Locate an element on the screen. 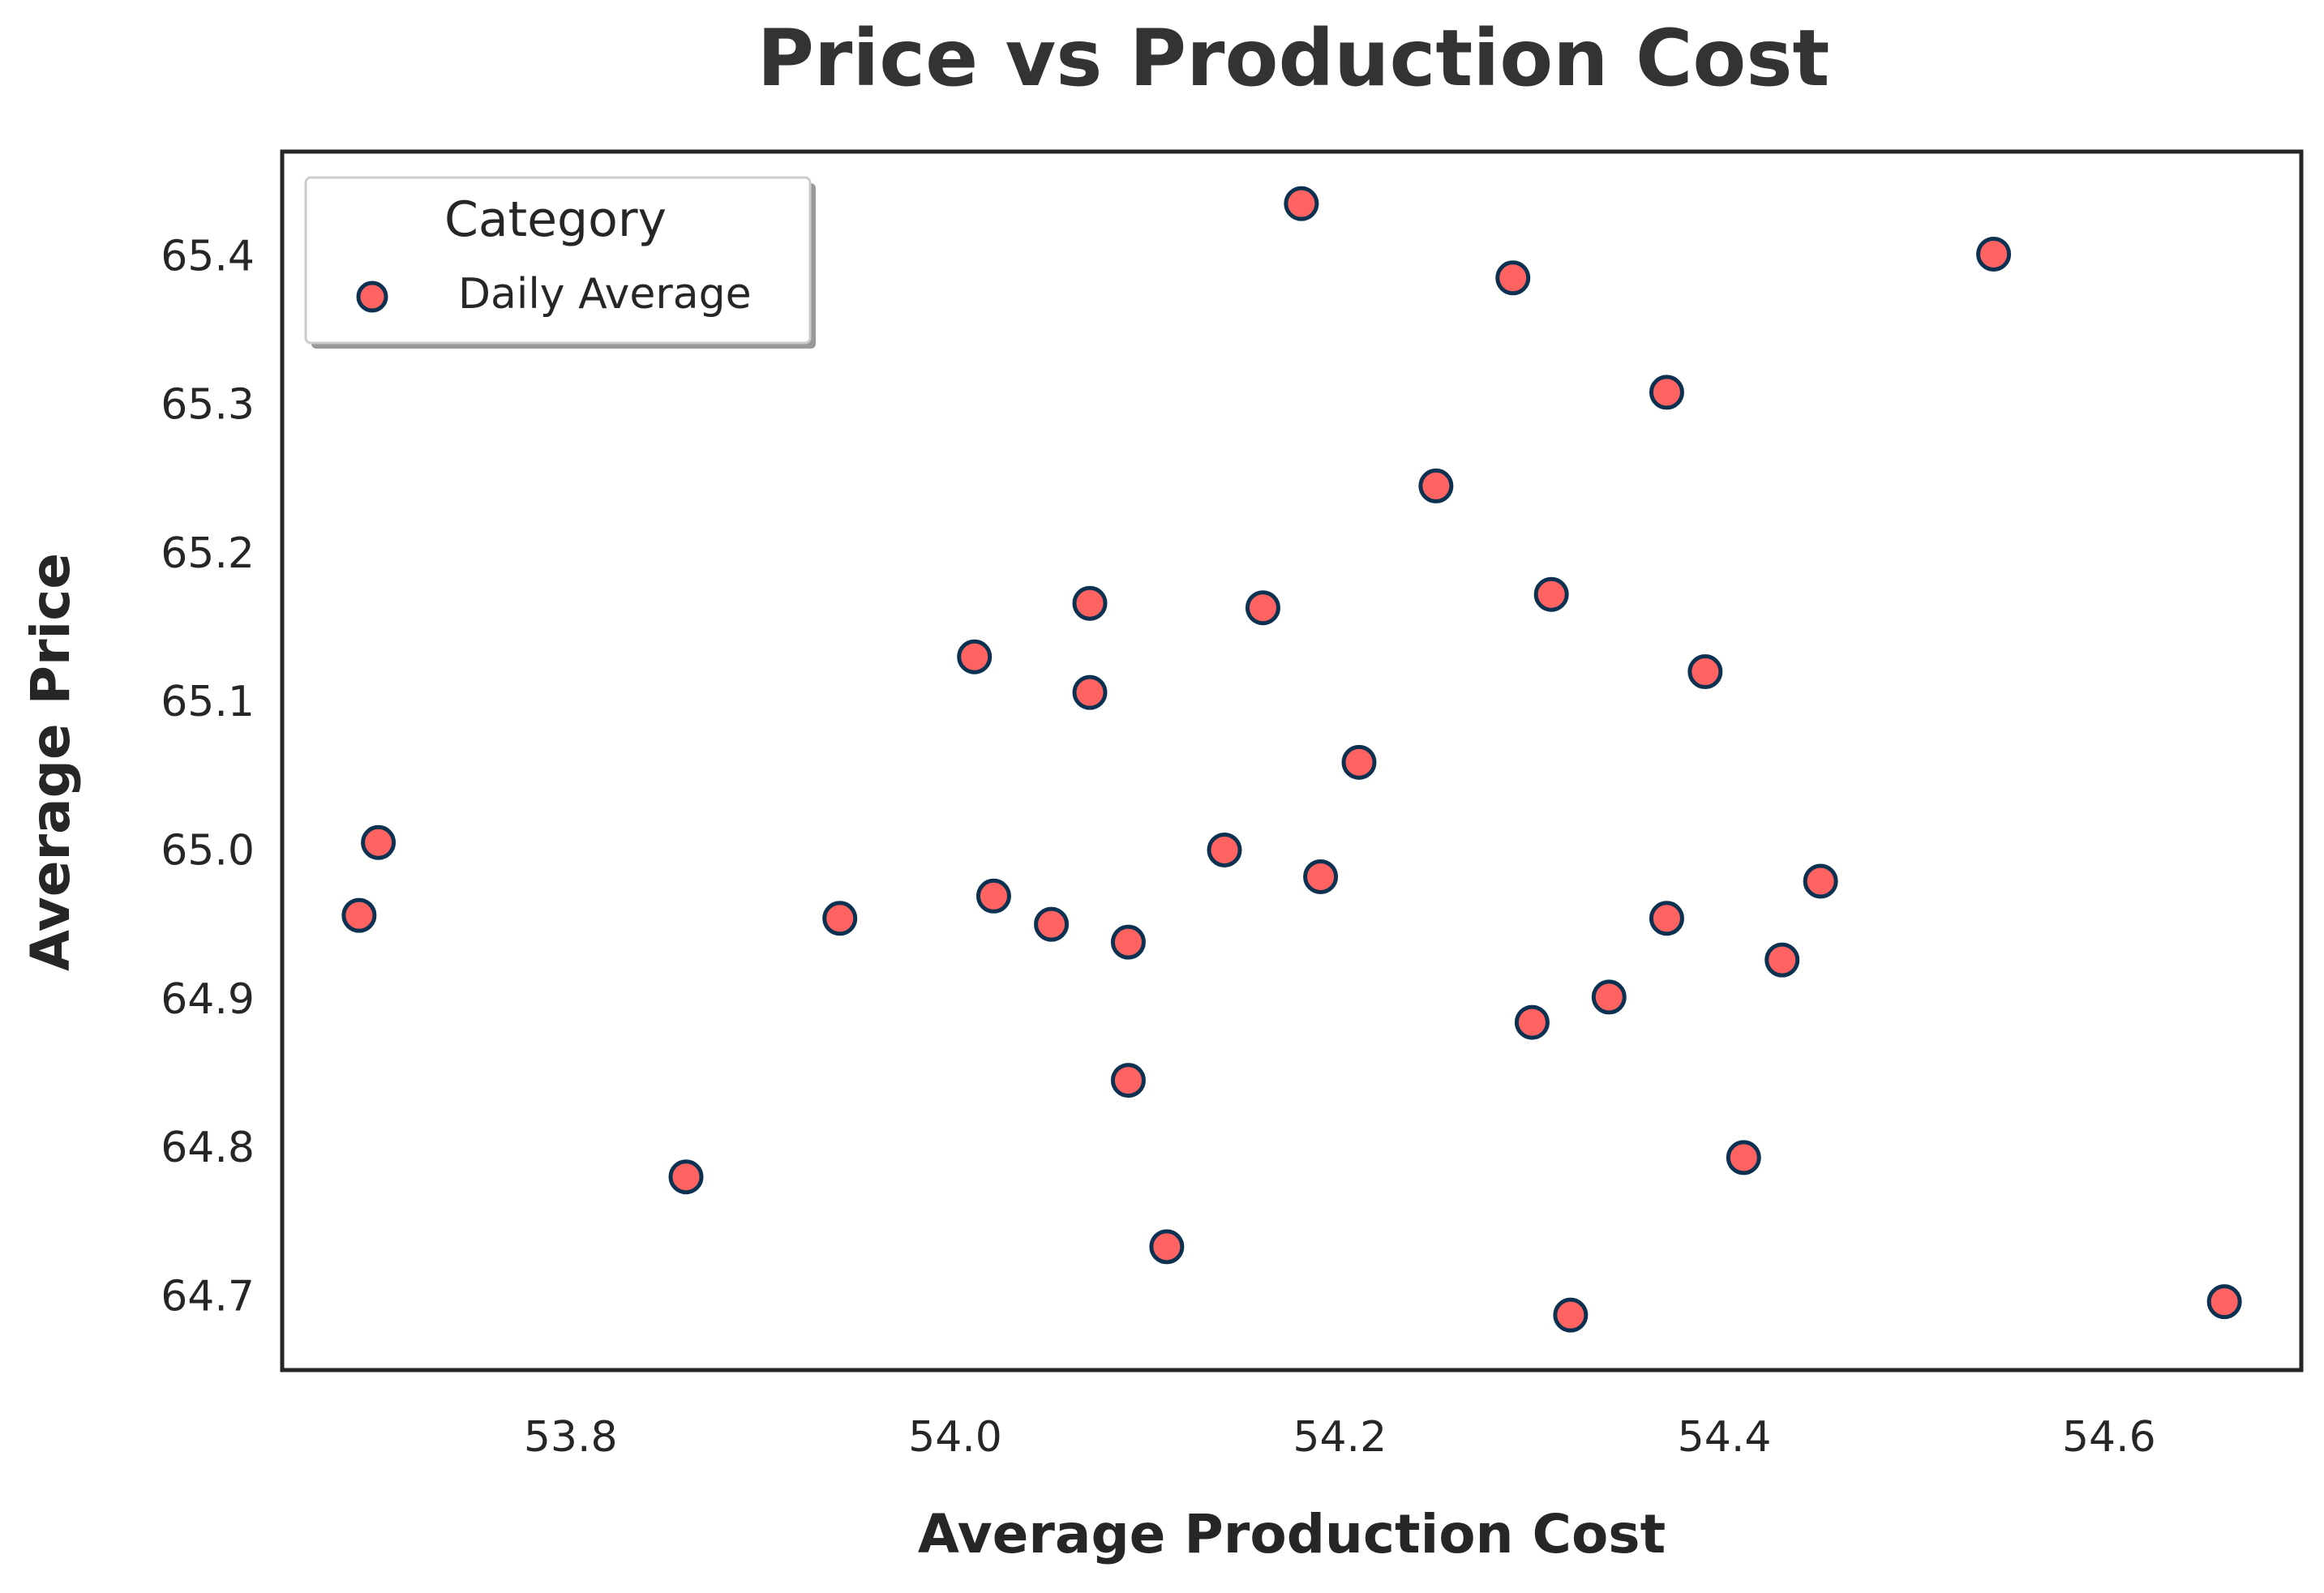  y-tick-label: 65.3 is located at coordinates (208, 405).